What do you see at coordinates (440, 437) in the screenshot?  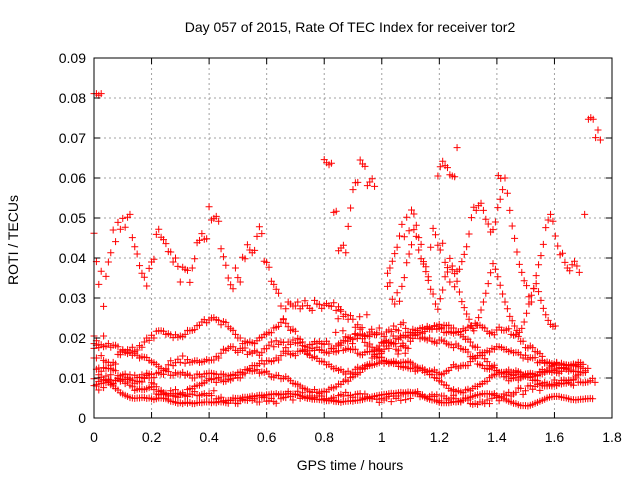 I see `x-tick-label: 1.2` at bounding box center [440, 437].